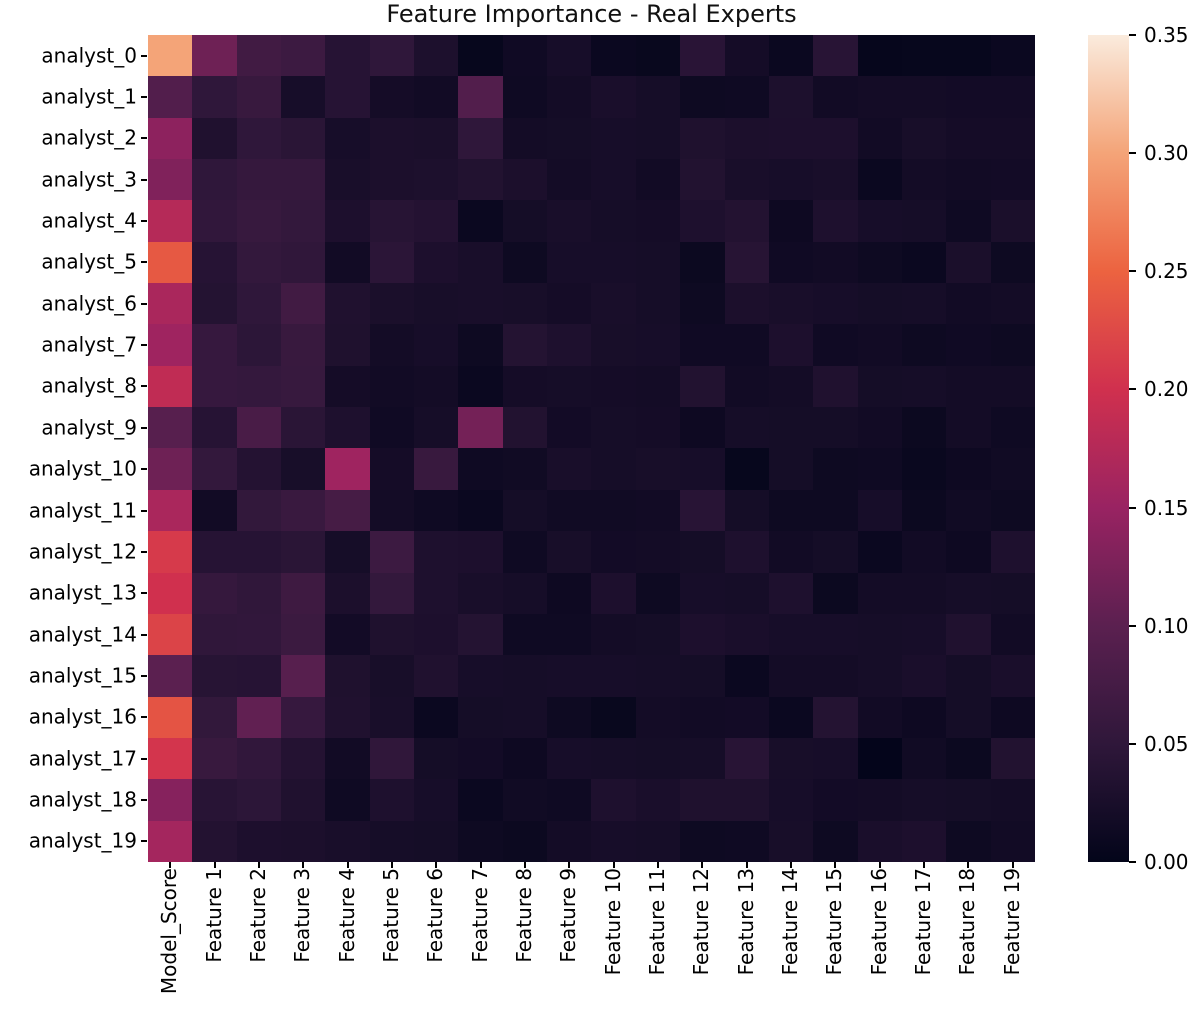 This screenshot has height=1031, width=1200. What do you see at coordinates (479, 915) in the screenshot?
I see `x-tick-label: Feature 7` at bounding box center [479, 915].